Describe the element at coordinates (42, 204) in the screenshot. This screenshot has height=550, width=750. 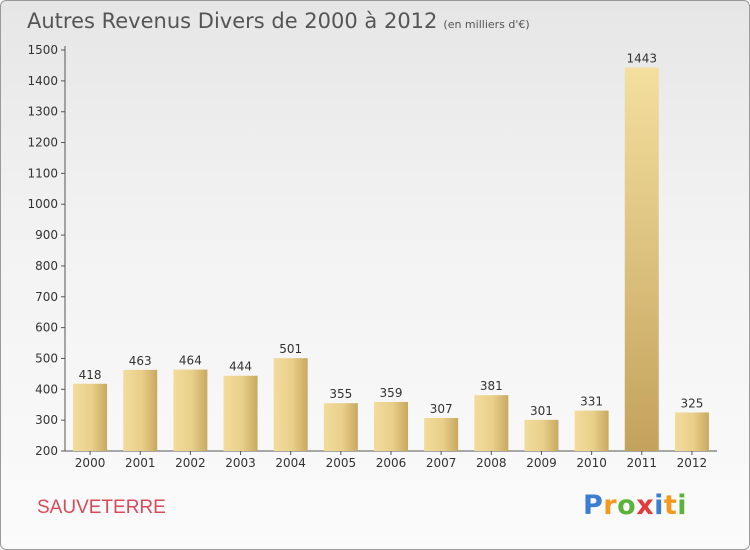
I see `y-tick-label: 1000` at that location.